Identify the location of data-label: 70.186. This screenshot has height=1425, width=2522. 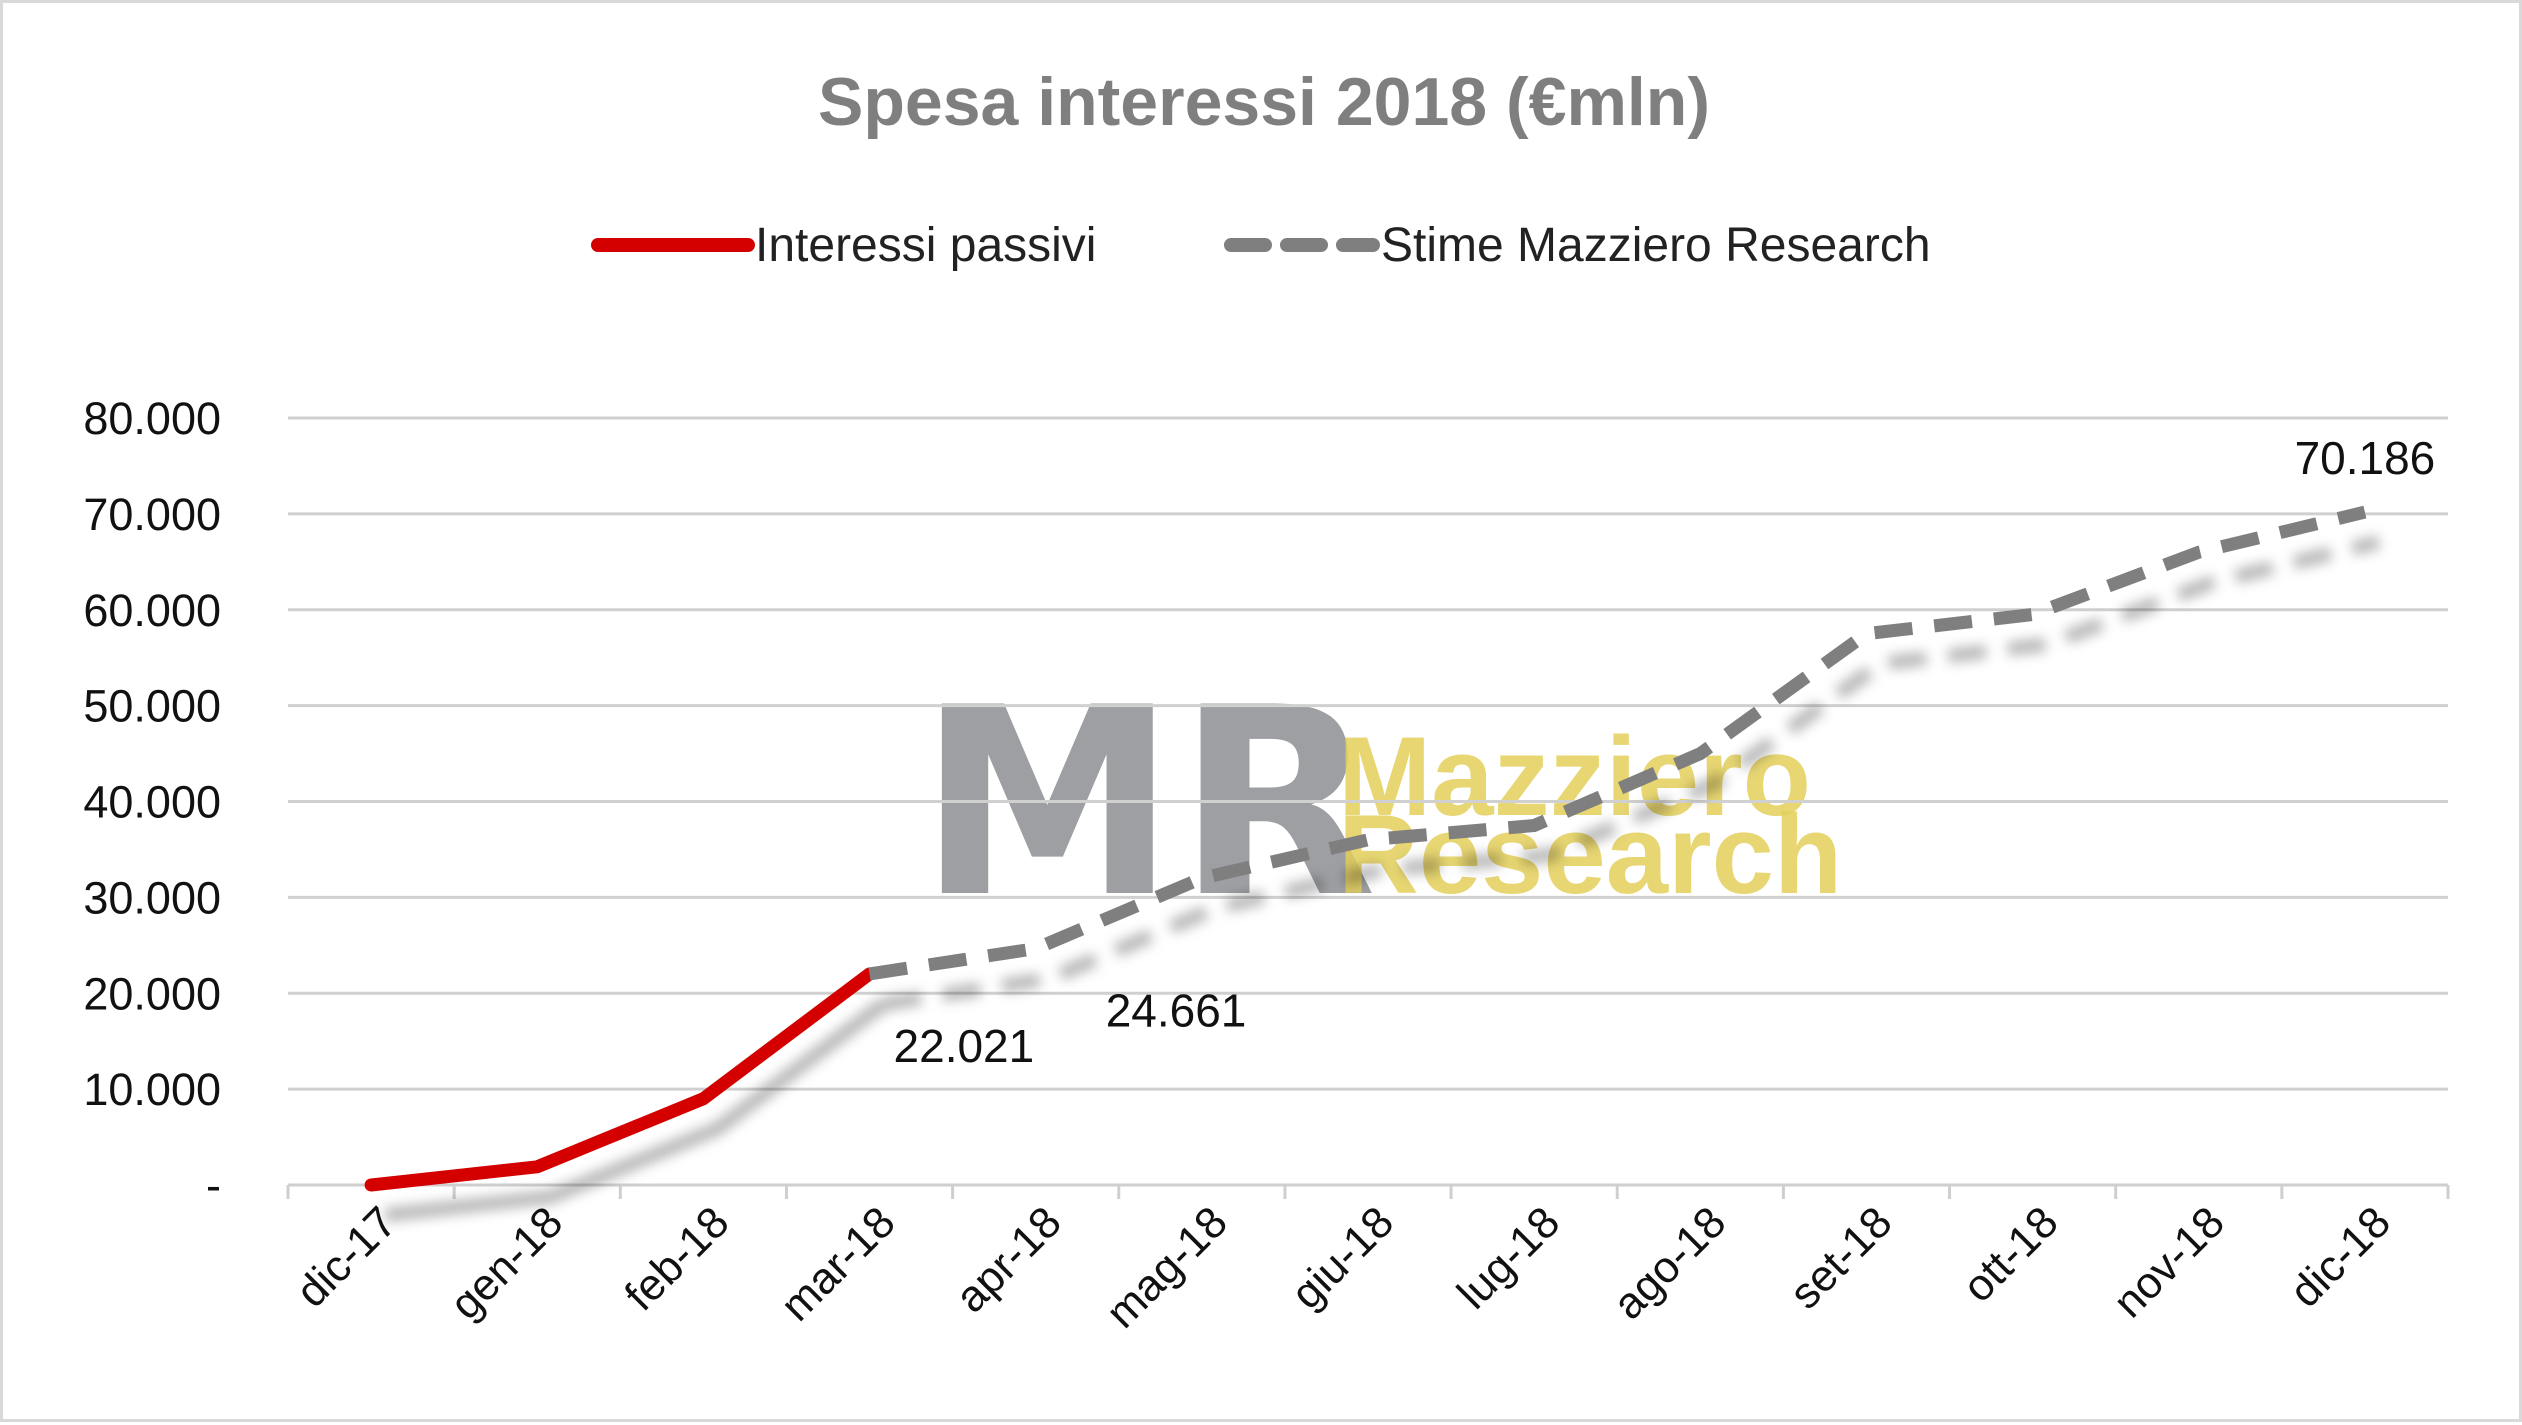
(2365, 458).